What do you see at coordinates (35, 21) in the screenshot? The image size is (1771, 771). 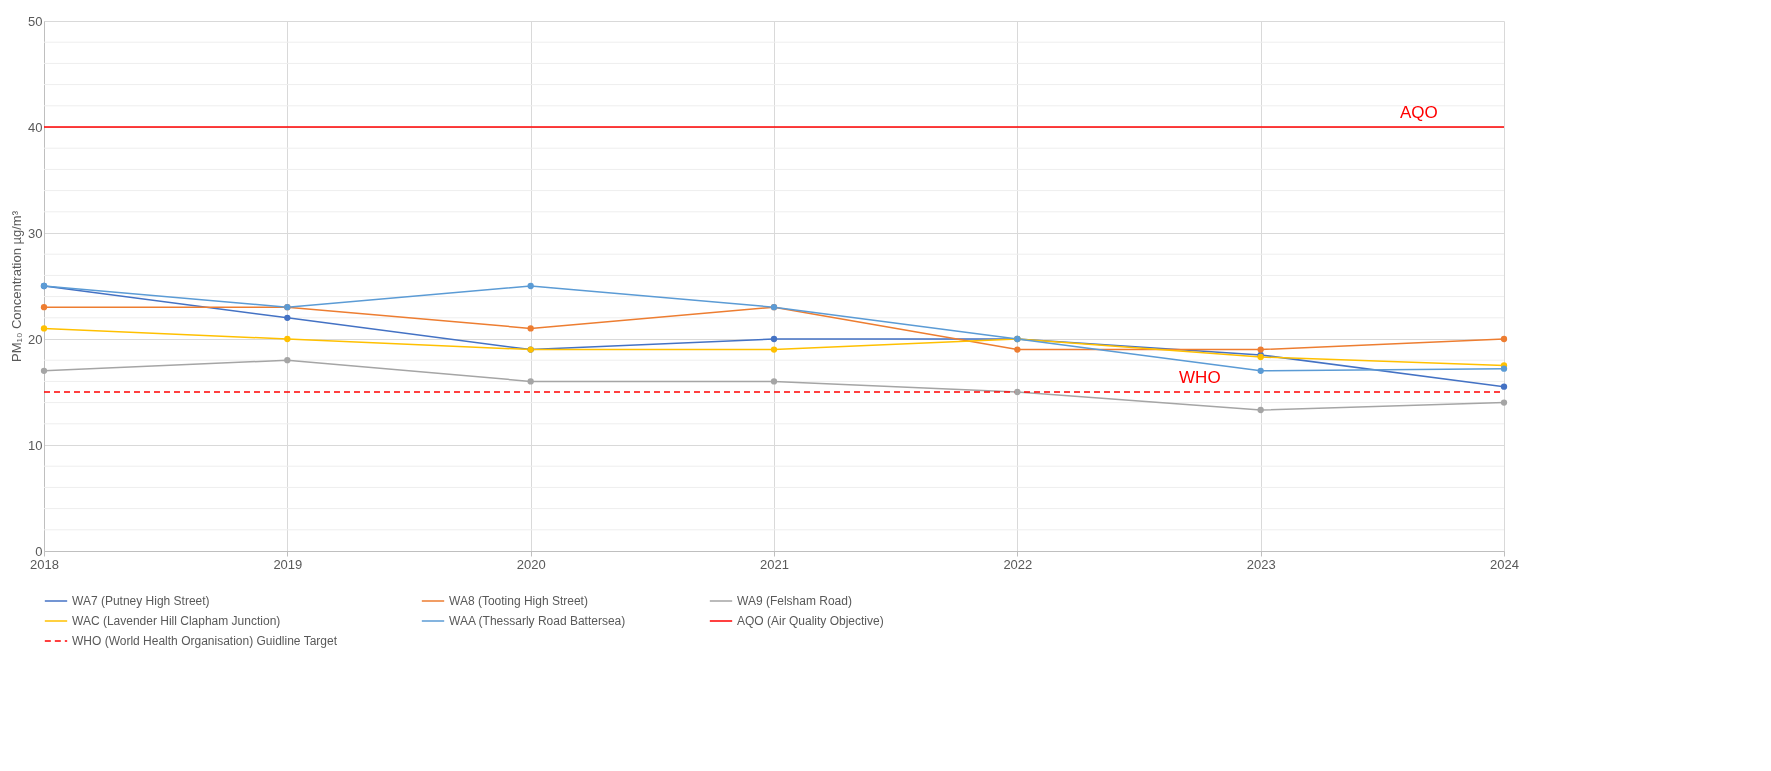 I see `y-tick-label: 50` at bounding box center [35, 21].